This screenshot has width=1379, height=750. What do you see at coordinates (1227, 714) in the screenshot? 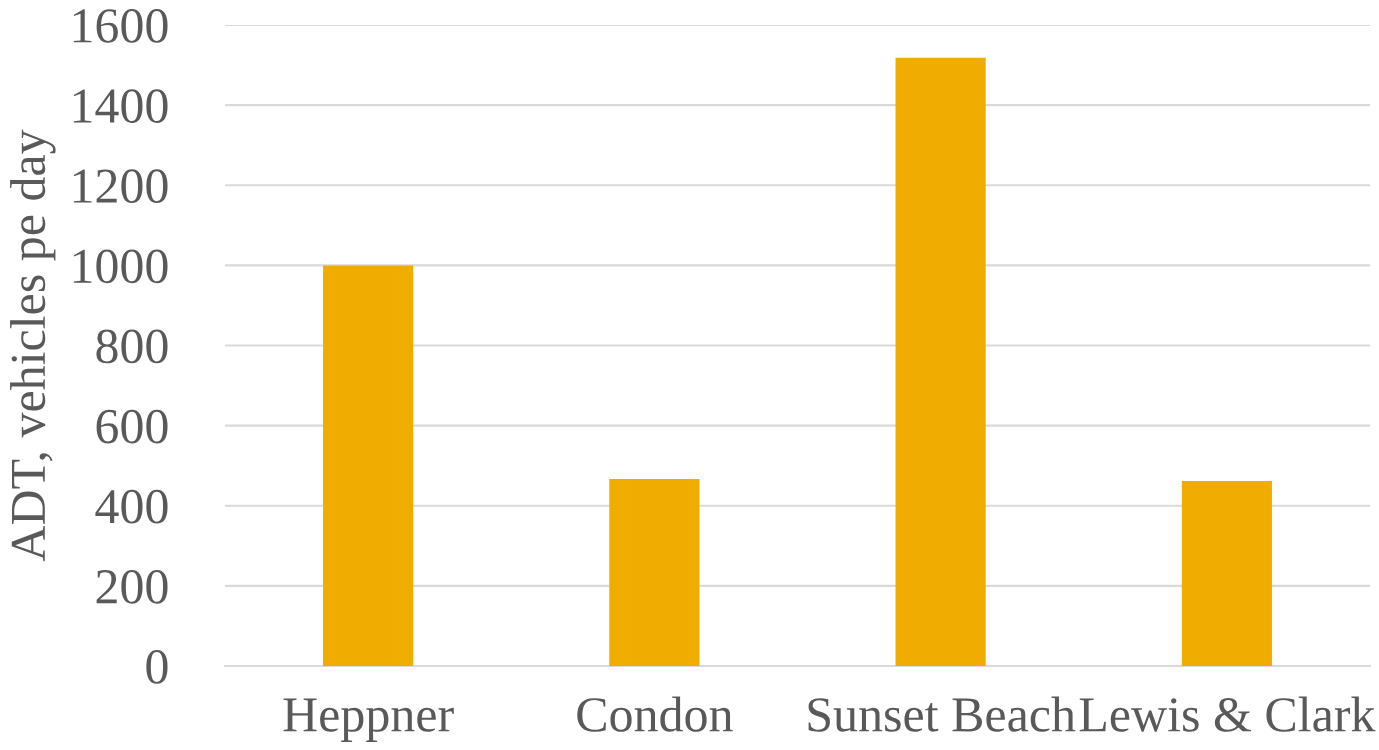
I see `x-tick-label: Lewis & Clark` at bounding box center [1227, 714].